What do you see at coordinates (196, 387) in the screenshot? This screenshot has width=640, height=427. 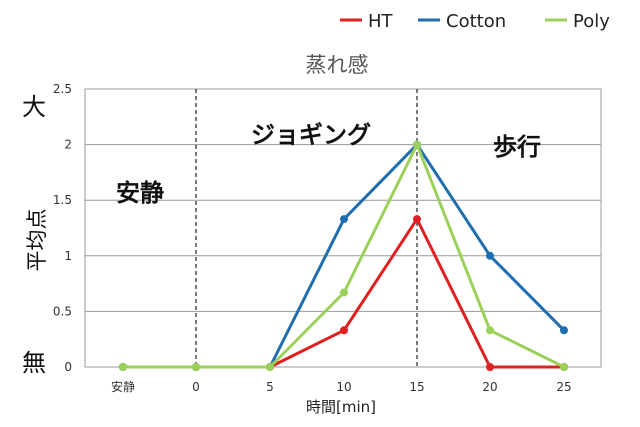 I see `x-tick-label-1: 0` at bounding box center [196, 387].